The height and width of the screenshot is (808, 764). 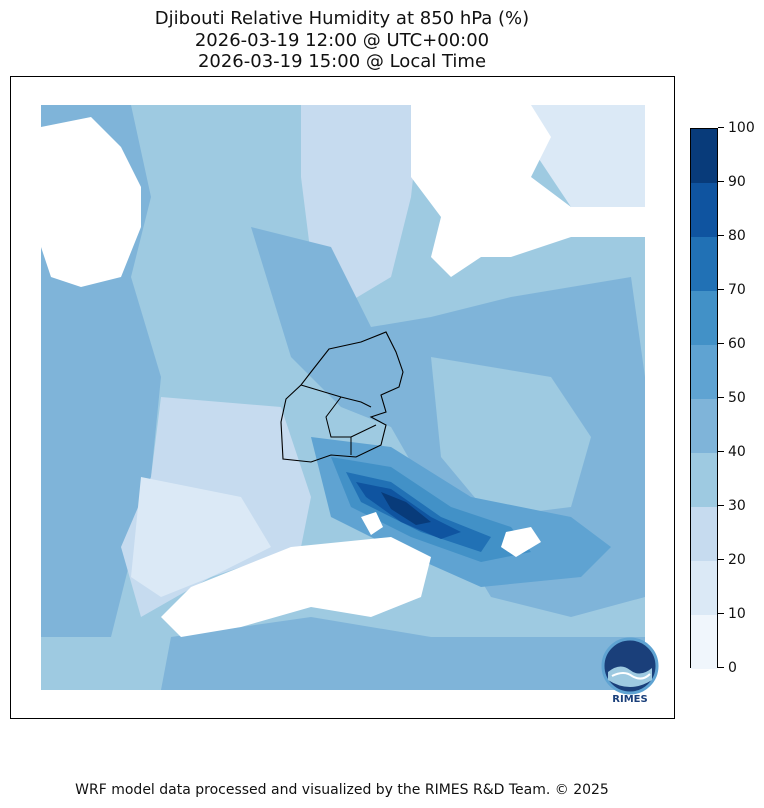 I want to click on mask-bottom, so click(x=342, y=704).